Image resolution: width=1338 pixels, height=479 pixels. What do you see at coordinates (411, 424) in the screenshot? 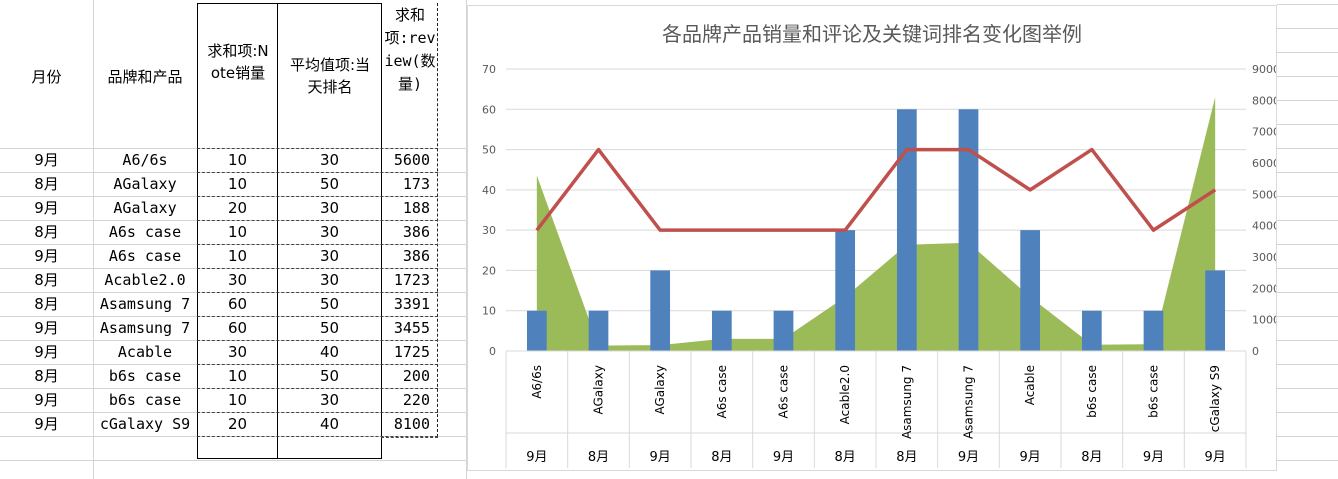
I see `review-count-cell: 8100` at bounding box center [411, 424].